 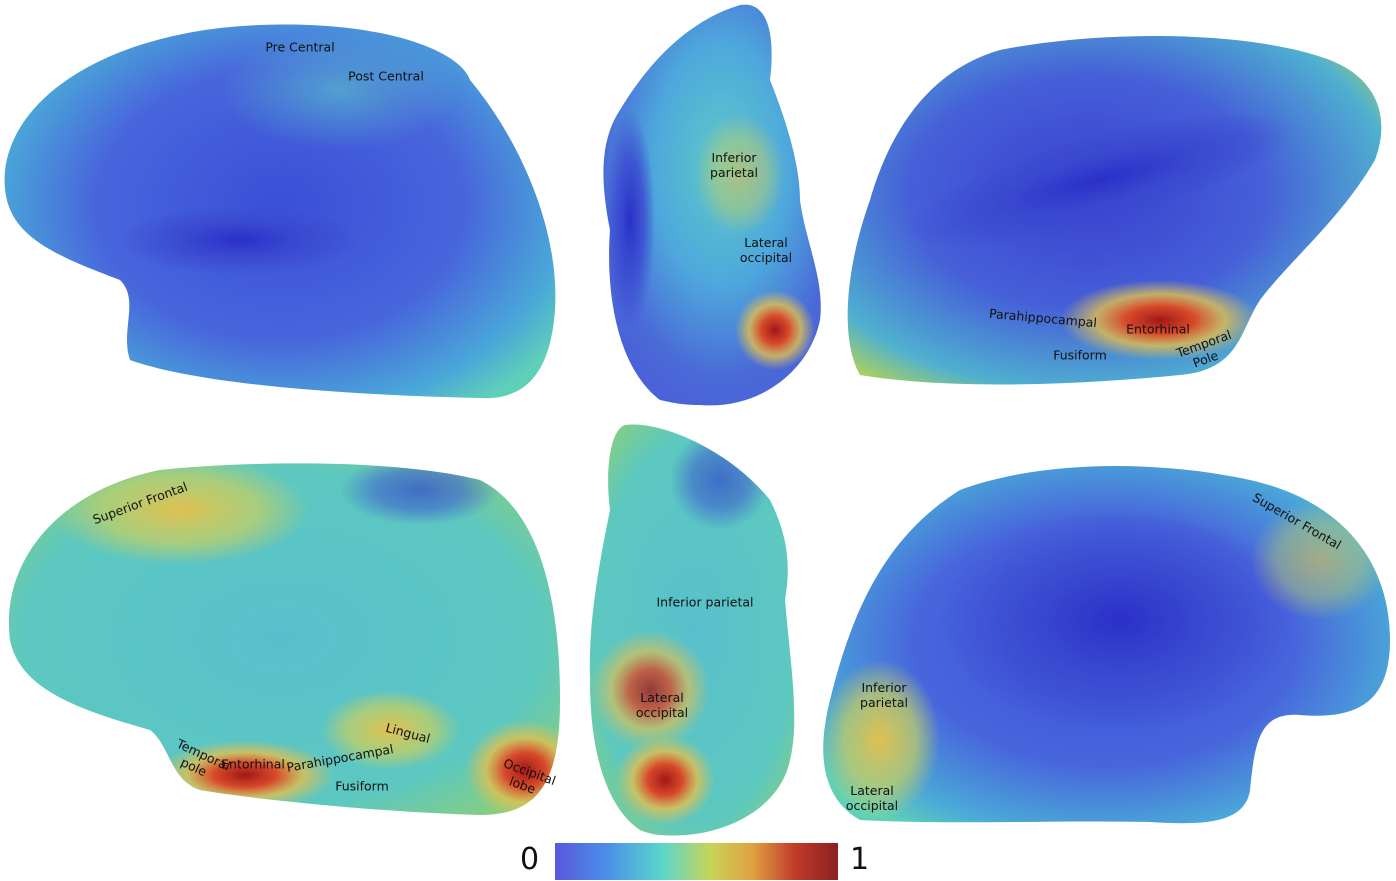 What do you see at coordinates (692, 630) in the screenshot?
I see `brain-posterior-bottom` at bounding box center [692, 630].